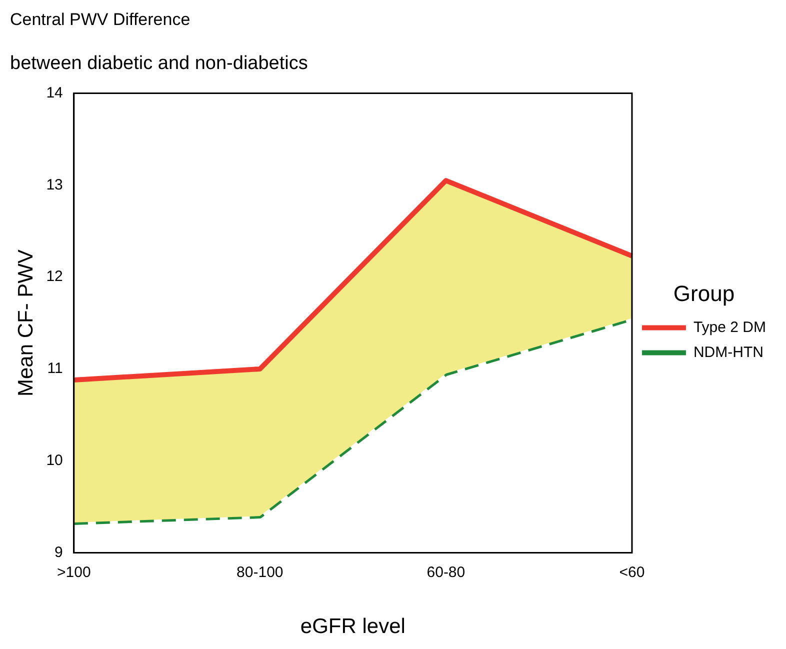 The image size is (786, 649). I want to click on x-axis-title: eGFR level, so click(353, 626).